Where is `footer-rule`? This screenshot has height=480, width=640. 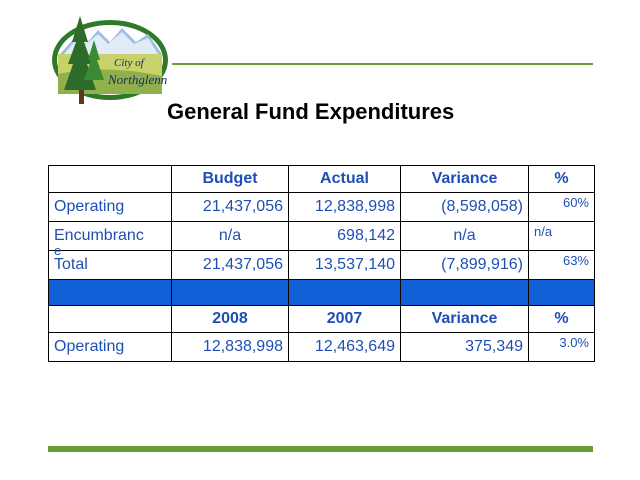
footer-rule is located at coordinates (320, 449).